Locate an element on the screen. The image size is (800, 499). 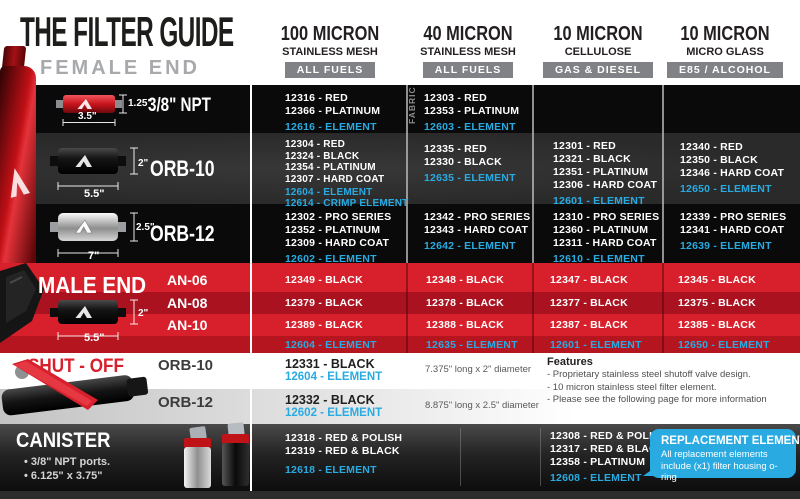
part-number: 12324 - BLACK is located at coordinates (322, 156).